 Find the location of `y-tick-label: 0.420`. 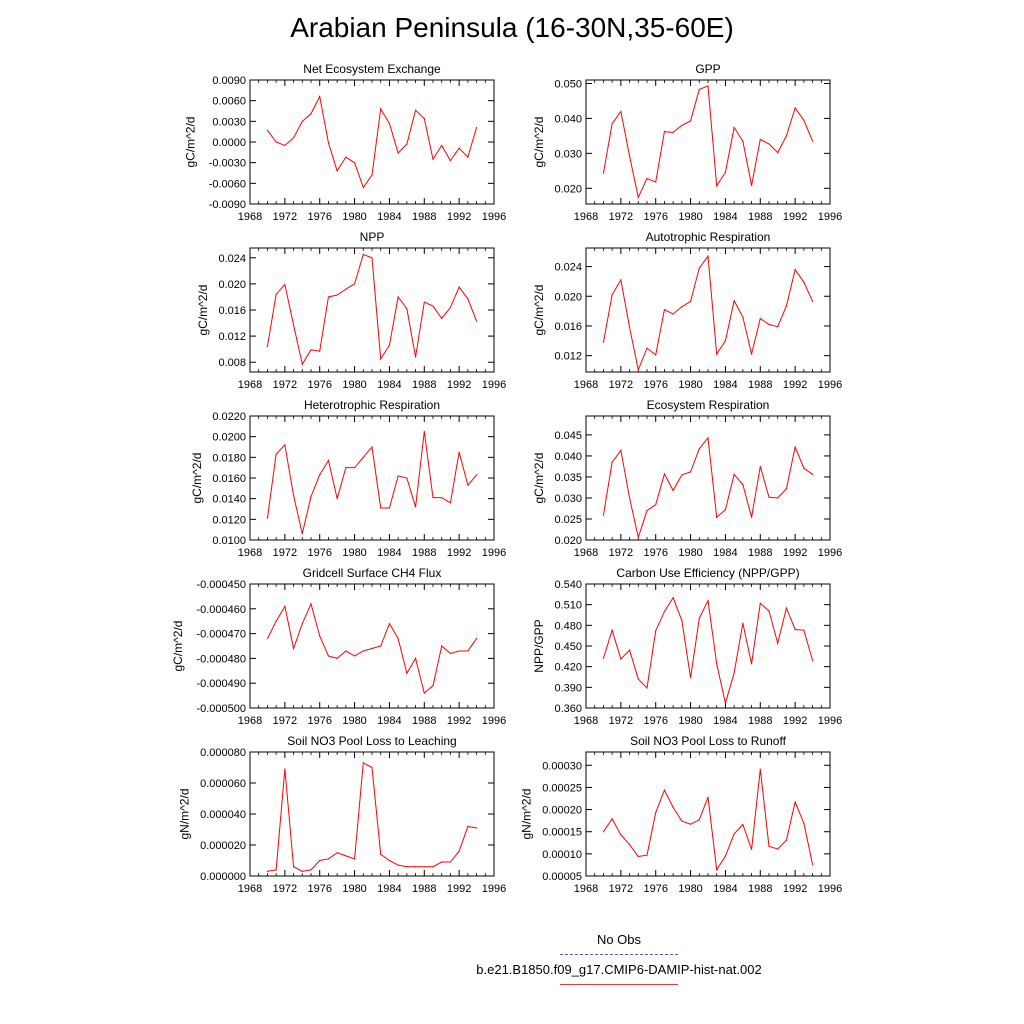

y-tick-label: 0.420 is located at coordinates (568, 668).